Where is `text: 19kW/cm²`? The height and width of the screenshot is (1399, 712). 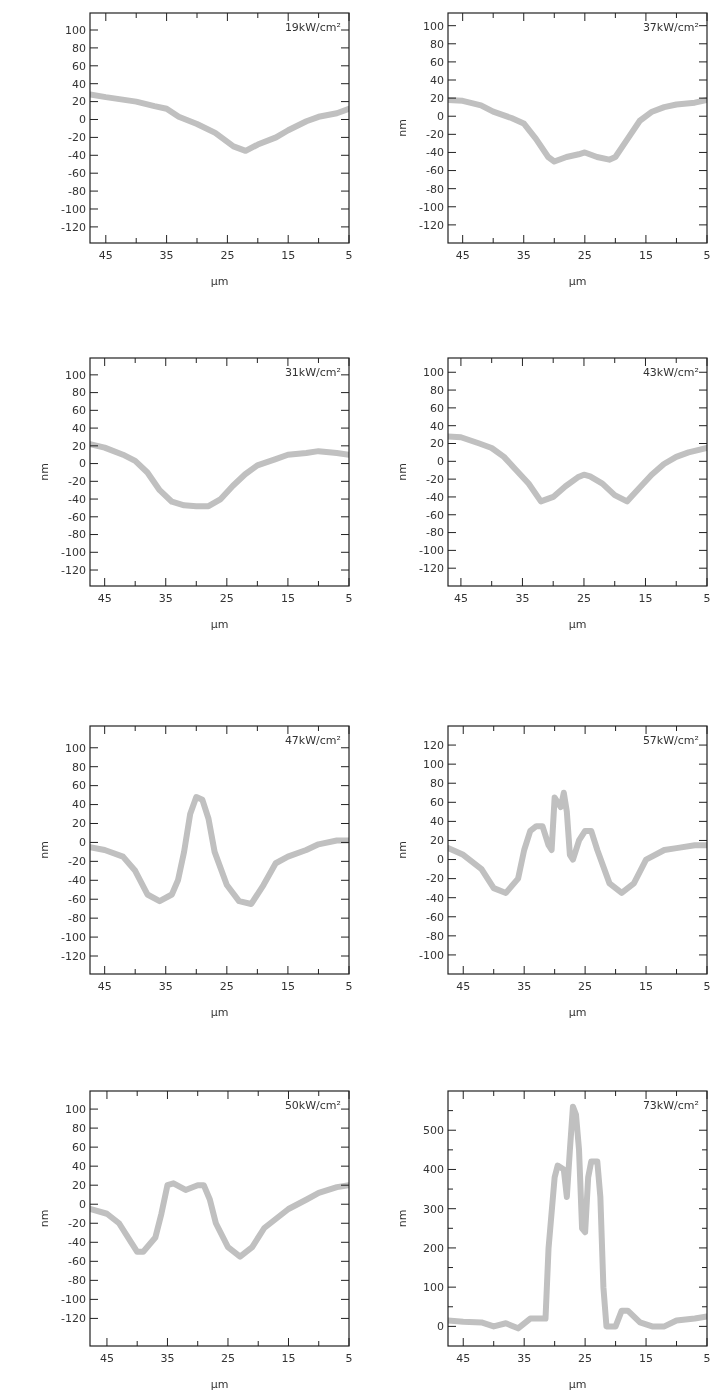 text: 19kW/cm² is located at coordinates (312, 27).